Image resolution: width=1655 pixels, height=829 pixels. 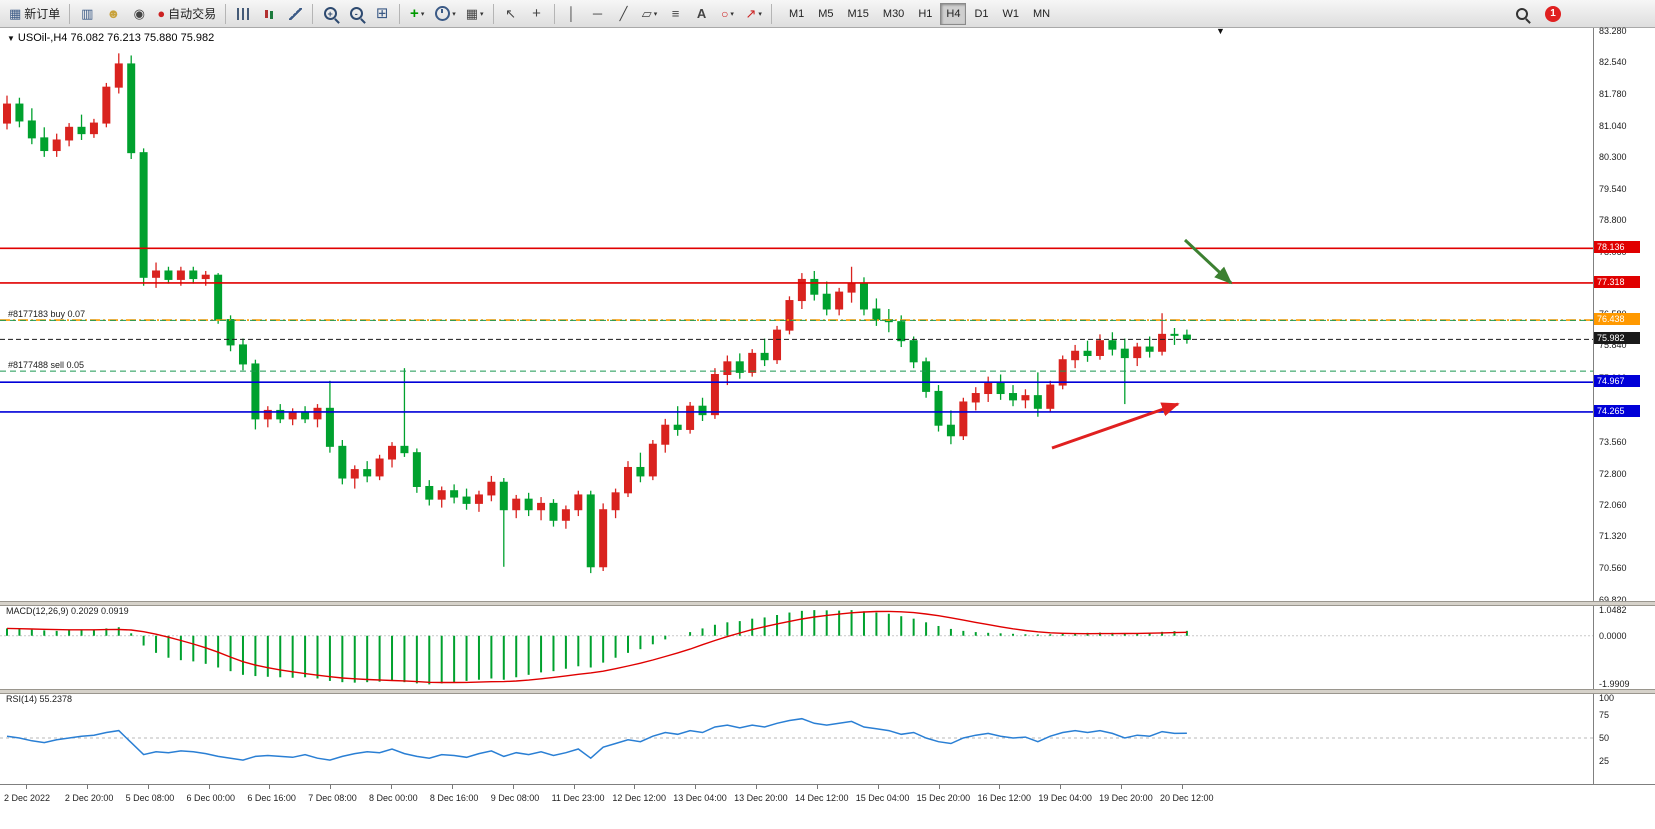 What do you see at coordinates (754, 14) in the screenshot?
I see `arrow-tool-button: ↗ ▾` at bounding box center [754, 14].